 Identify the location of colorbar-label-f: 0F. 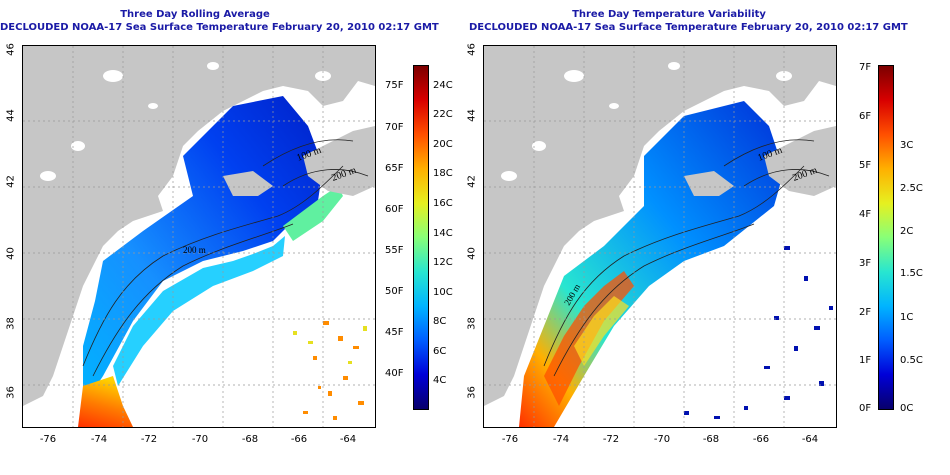
(865, 408).